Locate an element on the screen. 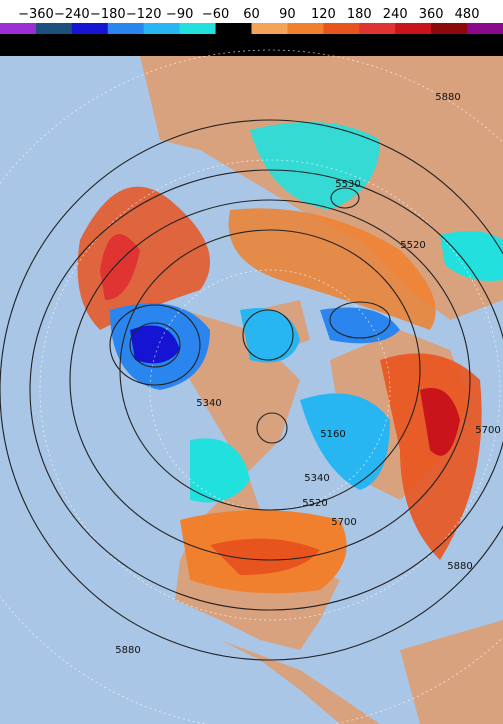  colorbar-label: 480 is located at coordinates (467, 14).